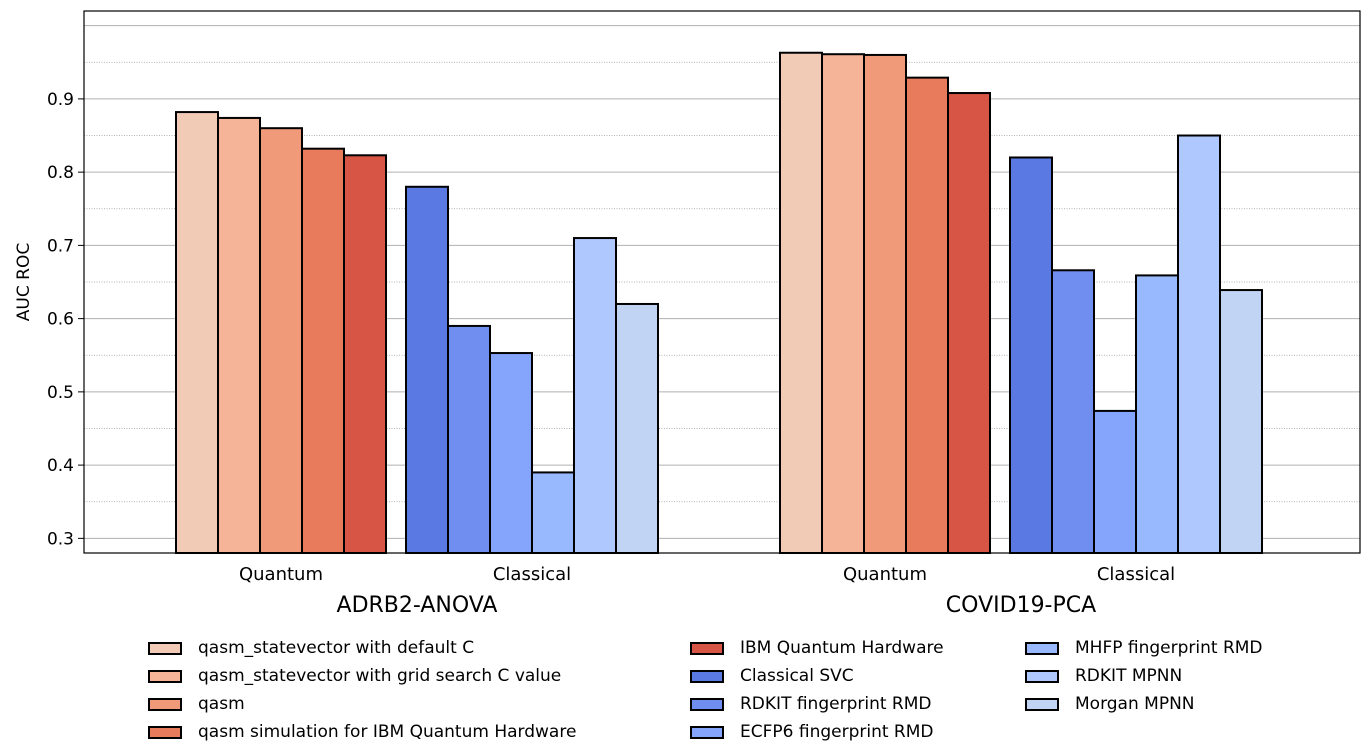 The height and width of the screenshot is (755, 1362). What do you see at coordinates (60, 320) in the screenshot?
I see `y-tick-label: 0.6` at bounding box center [60, 320].